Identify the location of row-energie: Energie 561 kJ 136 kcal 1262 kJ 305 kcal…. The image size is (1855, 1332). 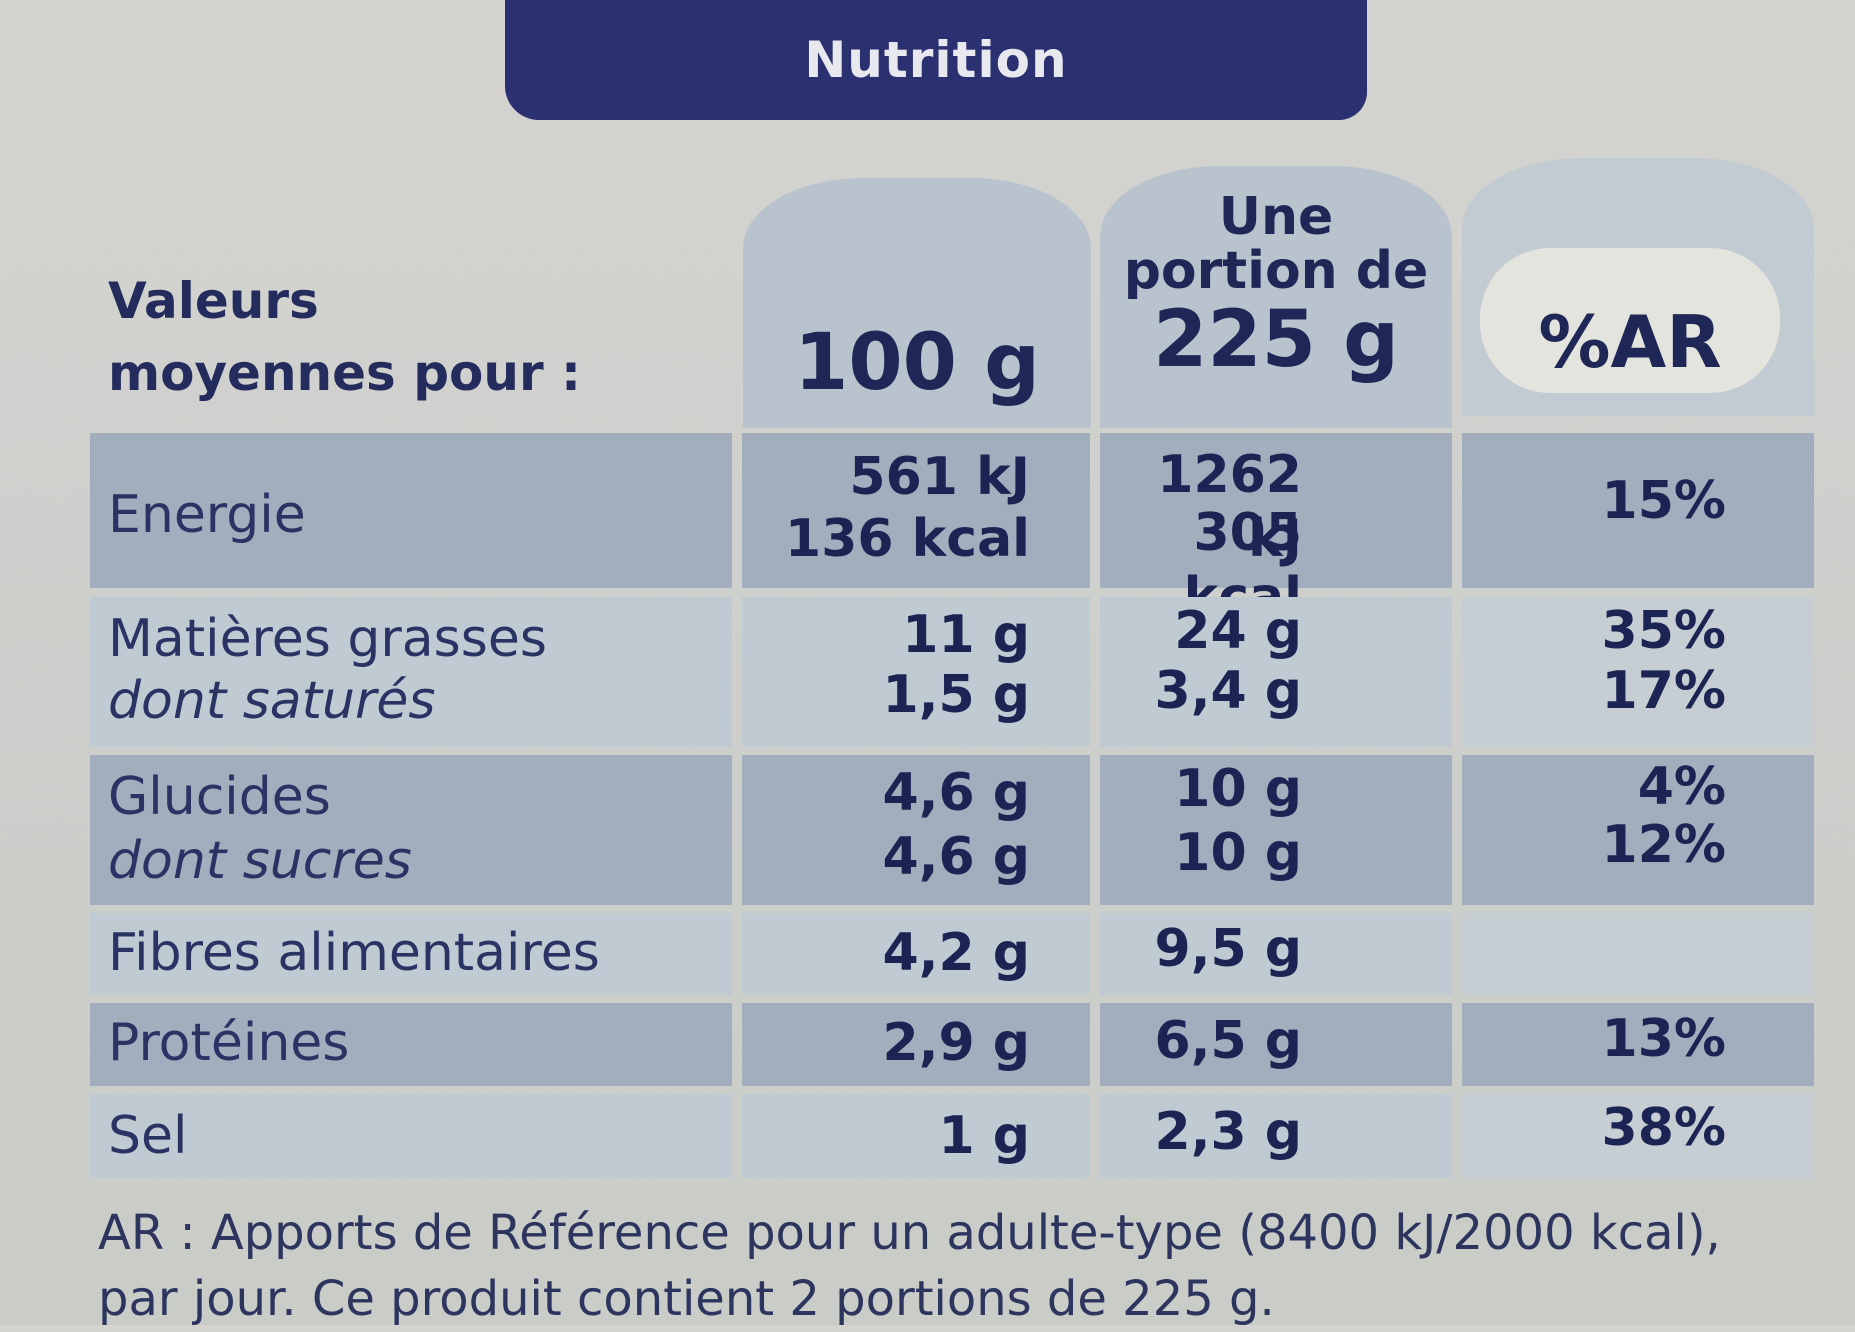
(952, 530).